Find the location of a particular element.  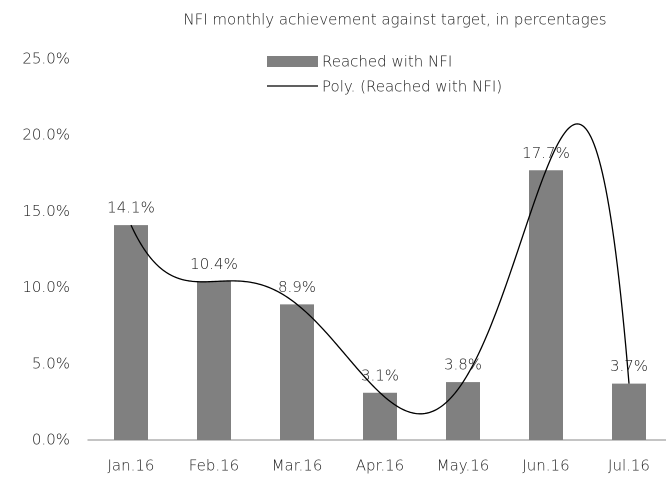

data-label: 3.1% is located at coordinates (380, 375).